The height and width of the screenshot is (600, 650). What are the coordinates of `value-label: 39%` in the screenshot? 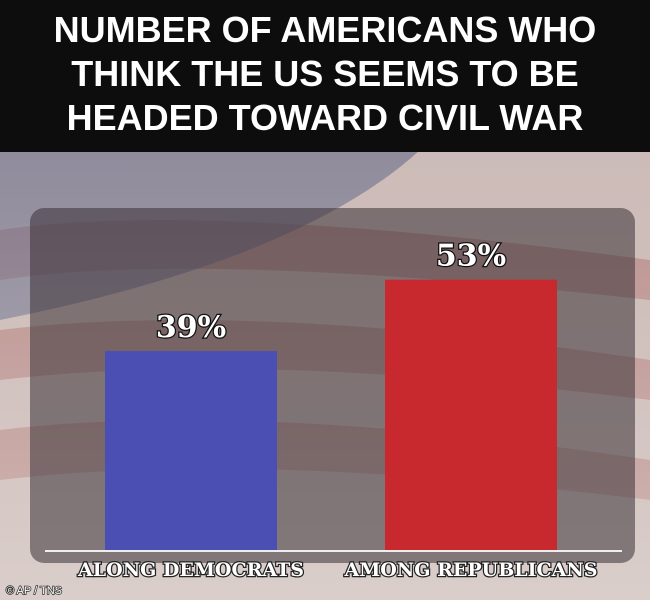 It's located at (191, 327).